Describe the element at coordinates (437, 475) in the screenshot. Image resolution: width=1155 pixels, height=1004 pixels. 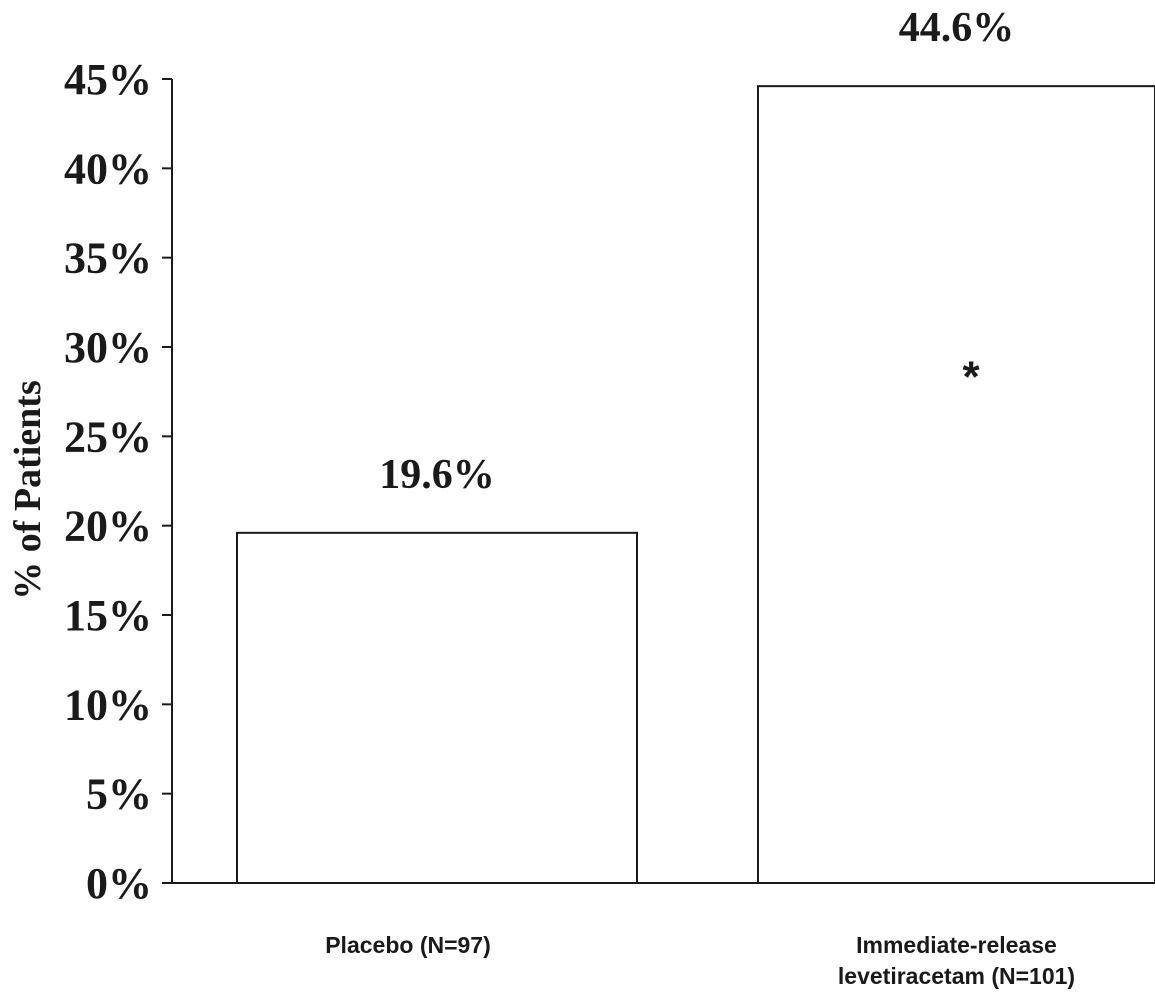
I see `bar-value-label: 19.6%` at that location.